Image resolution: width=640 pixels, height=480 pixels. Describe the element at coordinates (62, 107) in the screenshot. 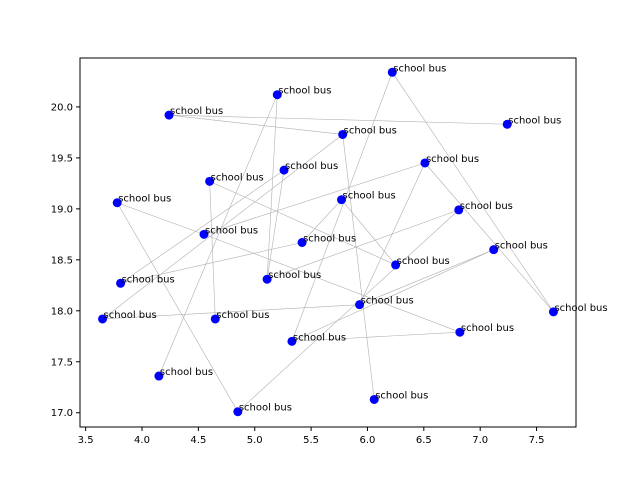

I see `y-tick-label: 20.0` at that location.